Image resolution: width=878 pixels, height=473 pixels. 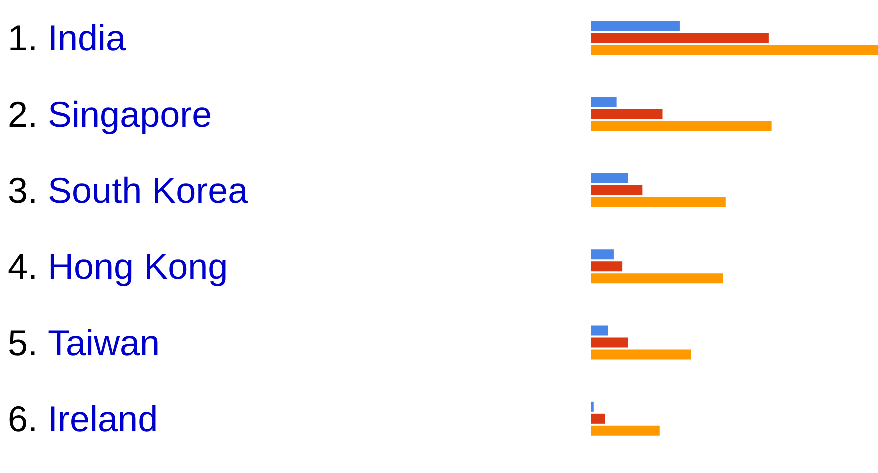 What do you see at coordinates (84, 343) in the screenshot?
I see `y-tick-label: 5. Taiwan` at bounding box center [84, 343].